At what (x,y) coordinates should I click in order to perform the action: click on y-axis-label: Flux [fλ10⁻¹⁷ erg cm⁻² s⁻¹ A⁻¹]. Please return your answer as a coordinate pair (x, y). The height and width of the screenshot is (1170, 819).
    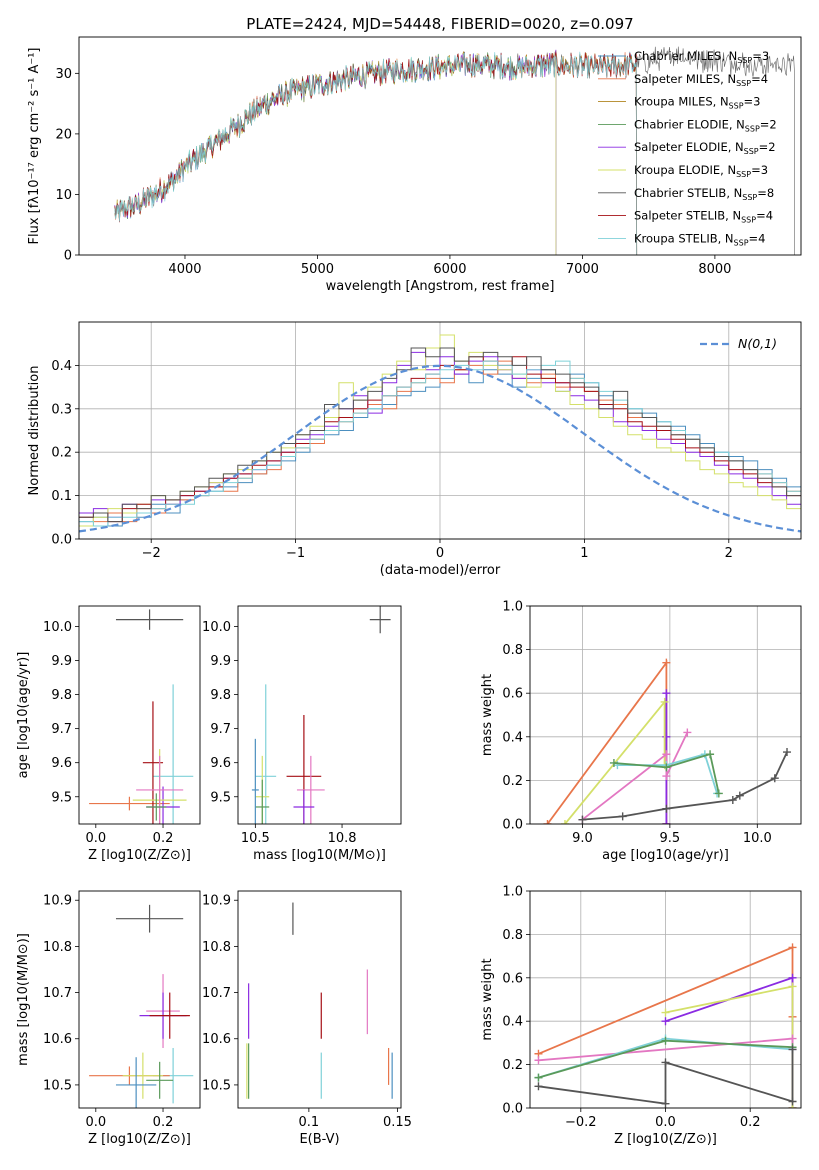
    Looking at the image, I should click on (34, 146).